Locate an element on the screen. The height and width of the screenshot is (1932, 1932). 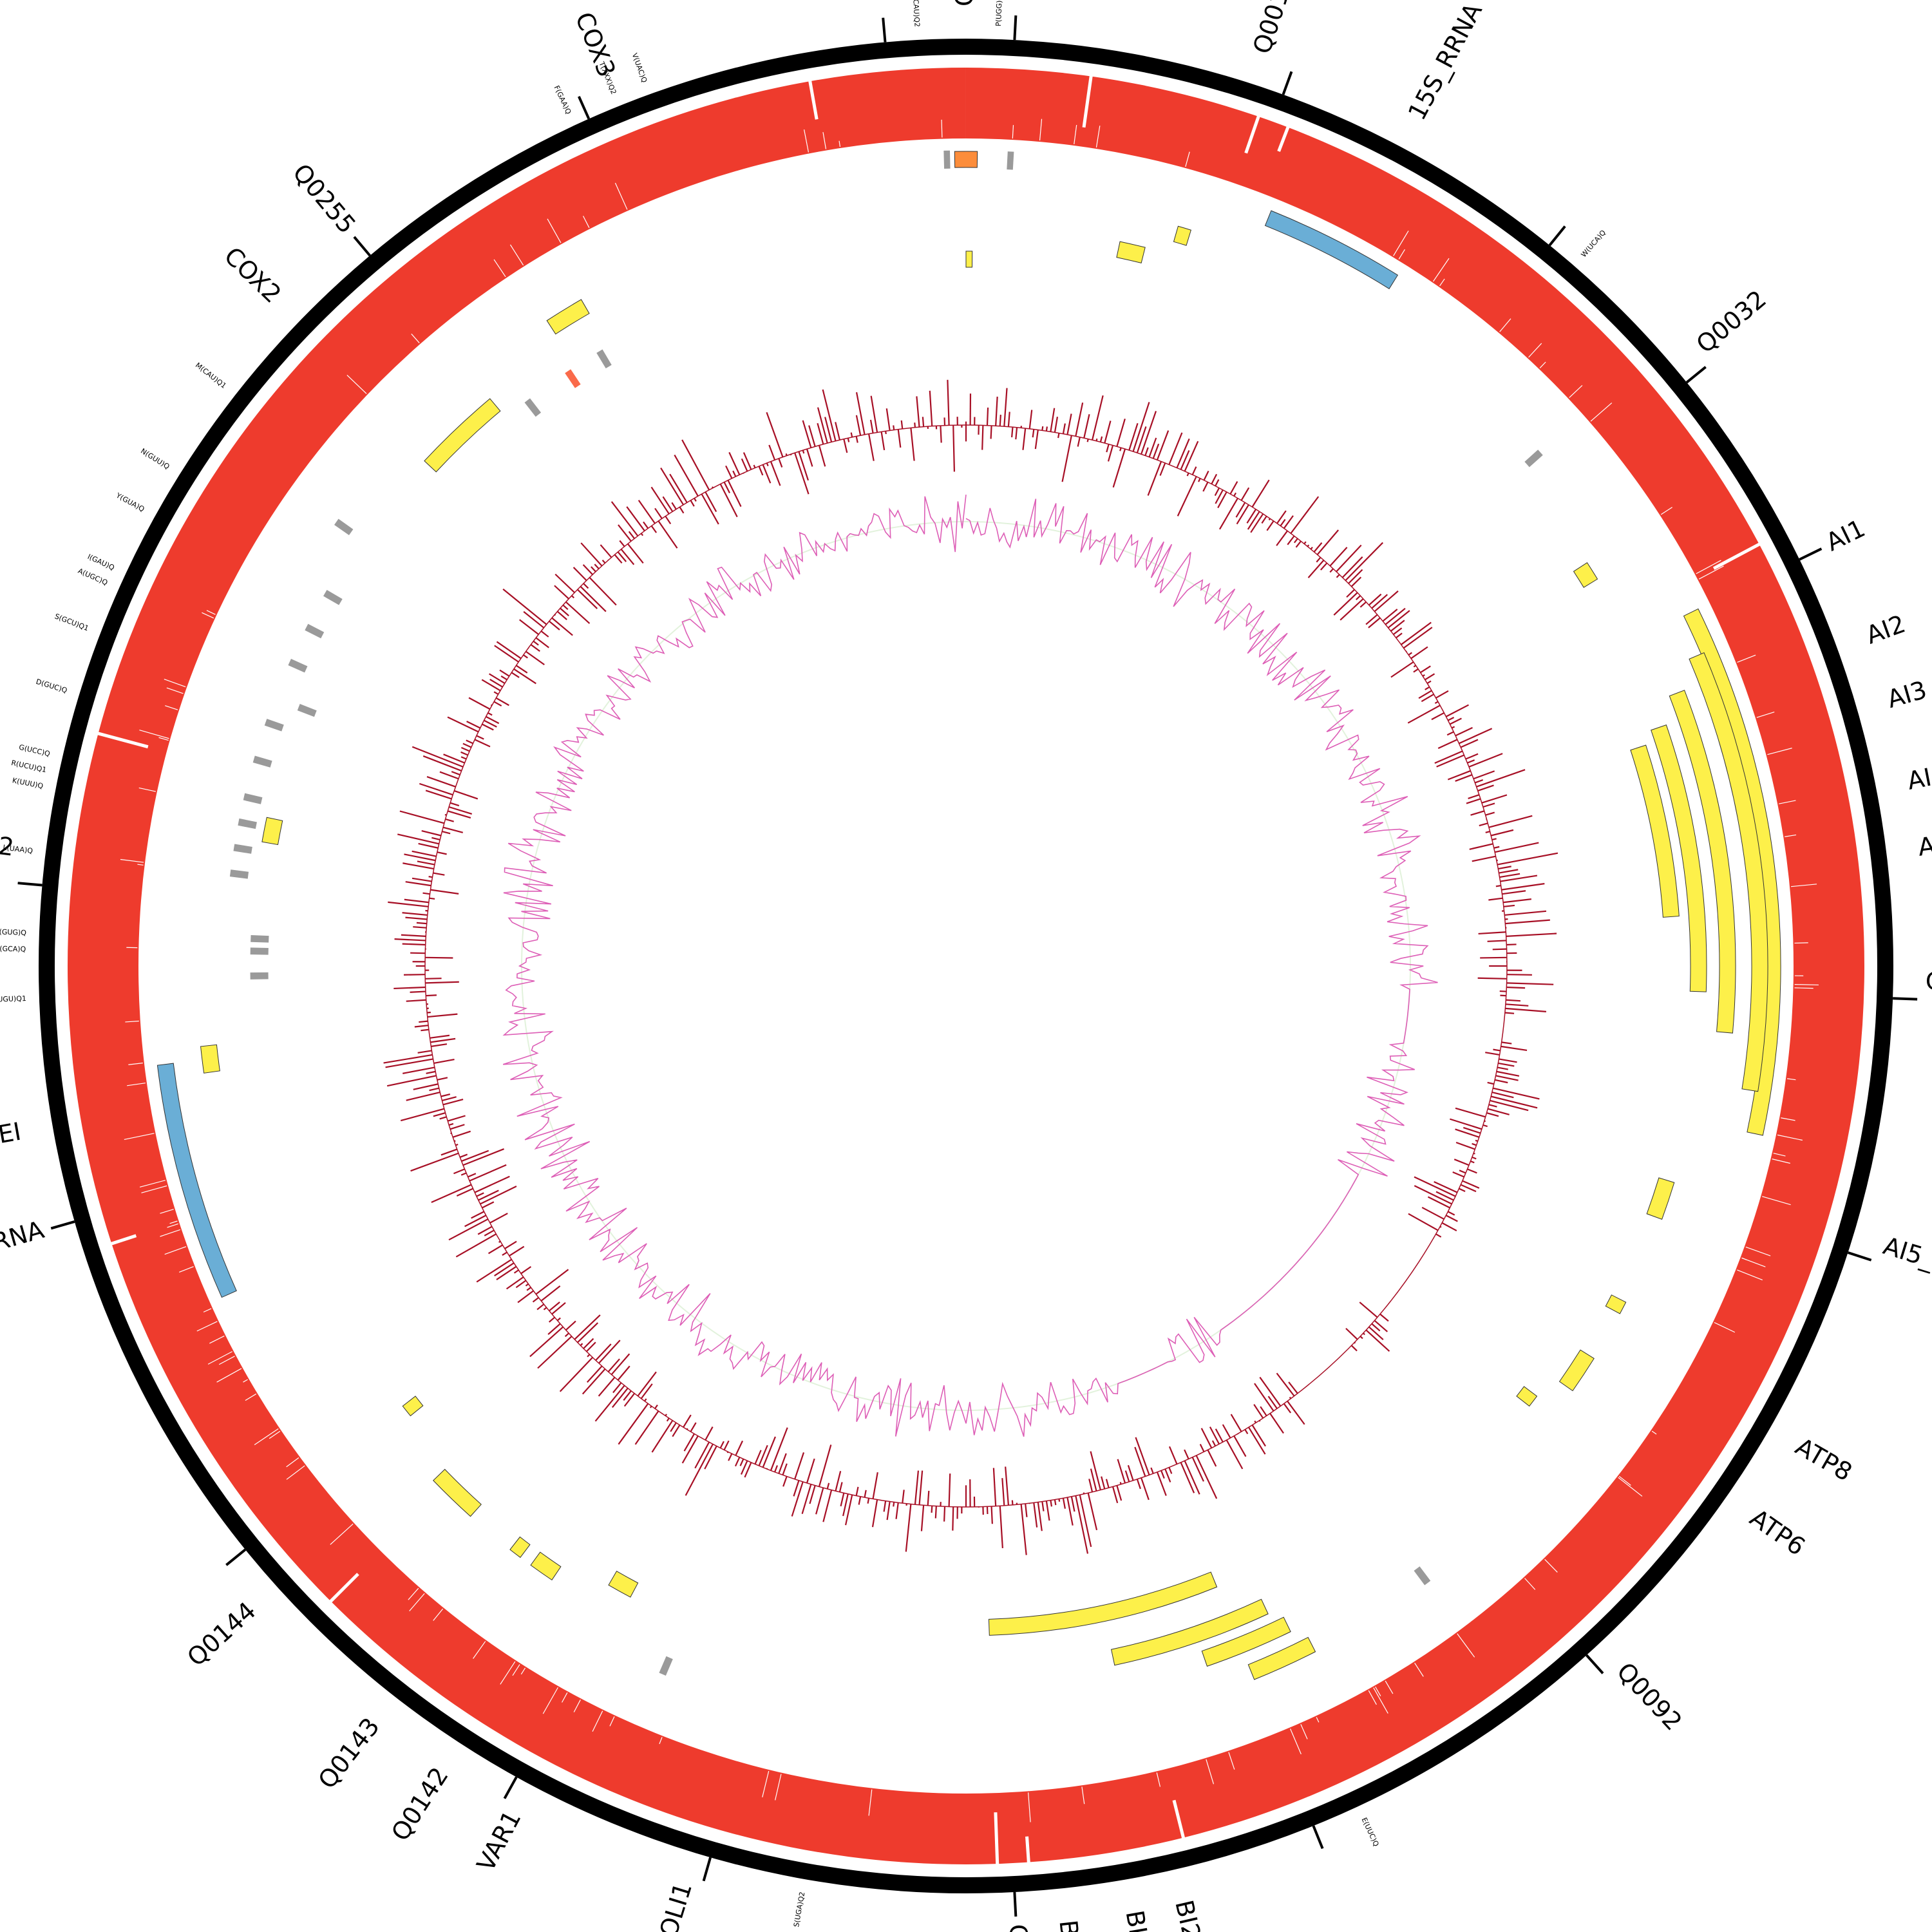
gene-label: BI2 is located at coordinates (1188, 1915).